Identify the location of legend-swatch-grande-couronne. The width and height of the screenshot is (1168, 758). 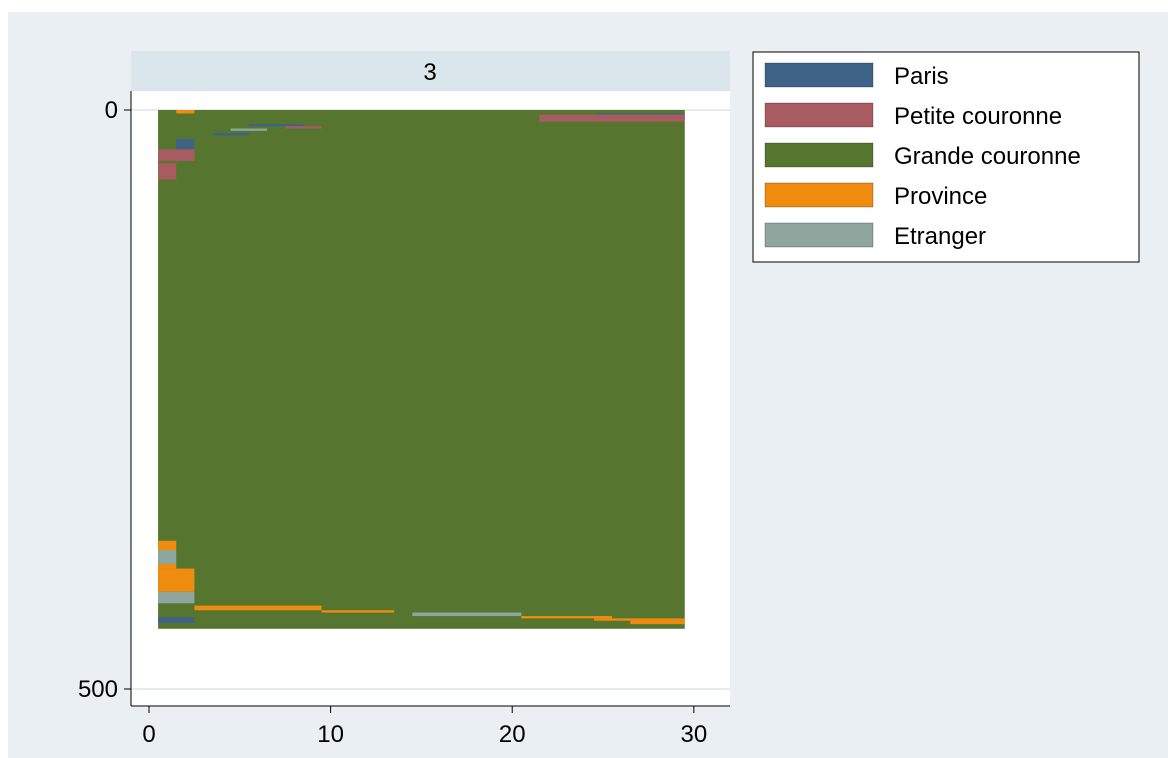
(819, 155).